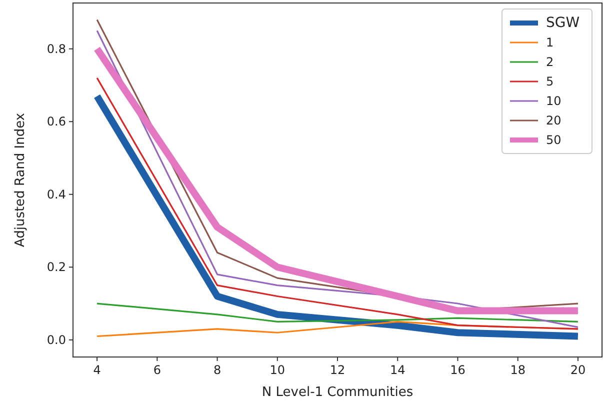 The width and height of the screenshot is (603, 406). Describe the element at coordinates (97, 370) in the screenshot. I see `x-tick-label: 4` at that location.